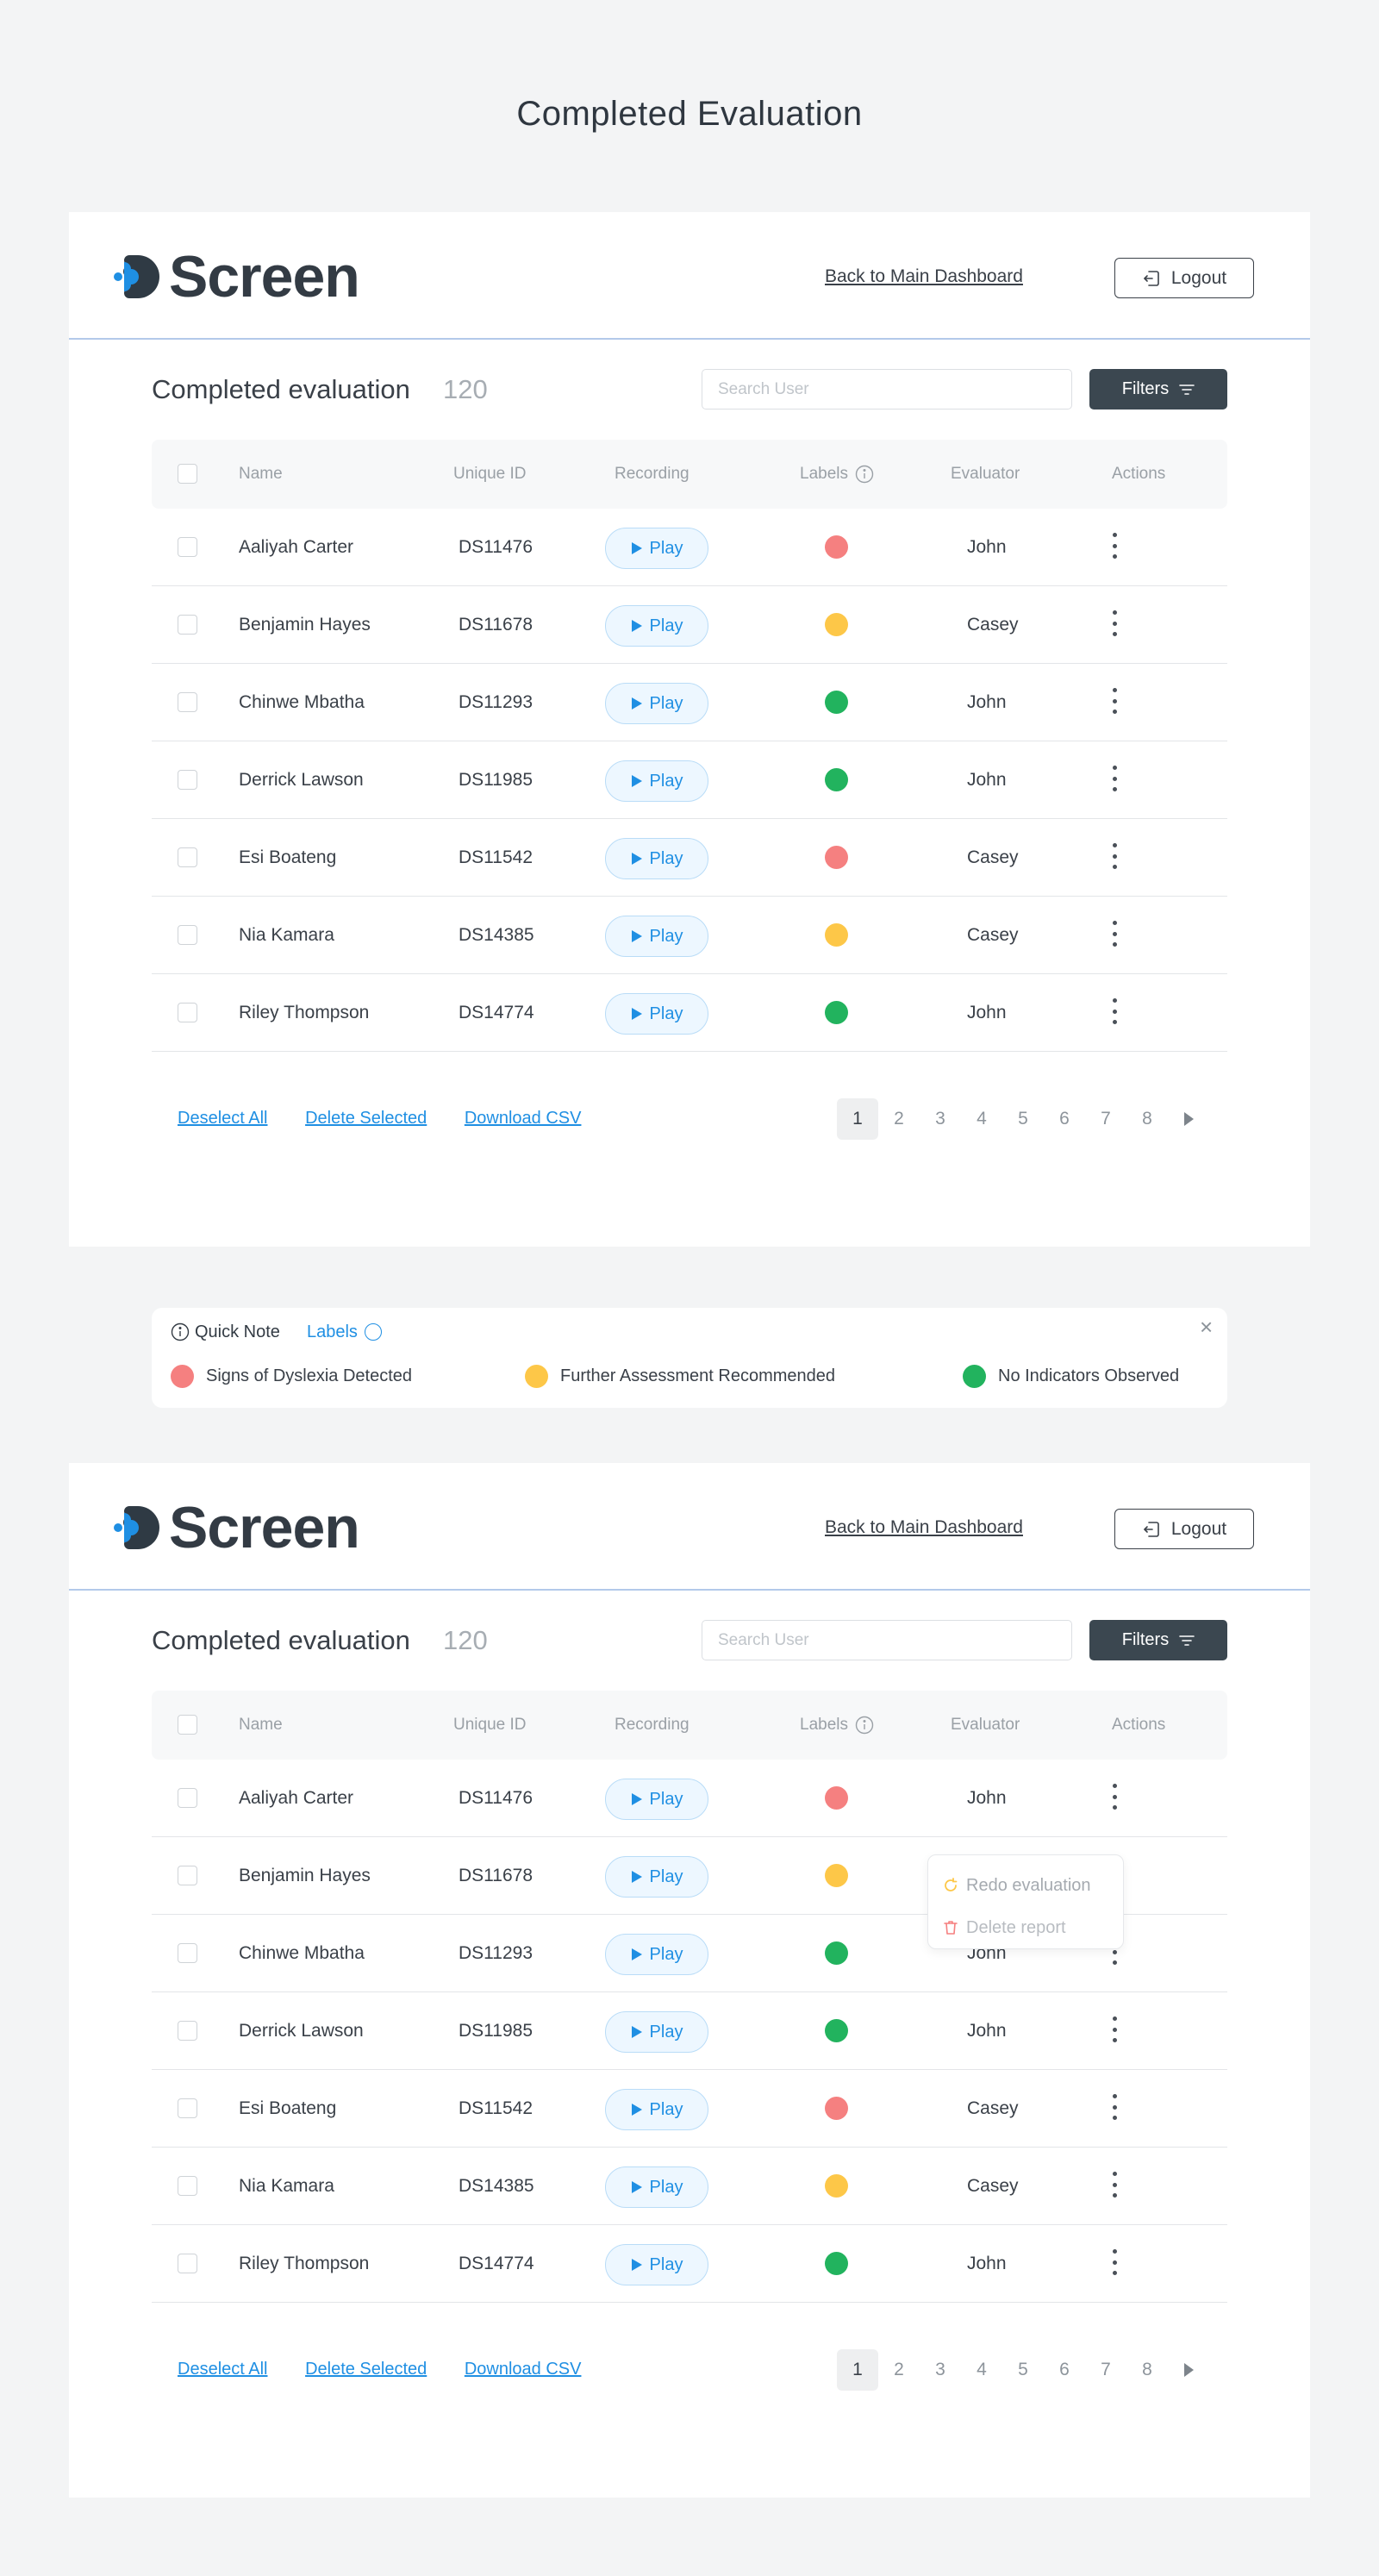 The image size is (1379, 2576). I want to click on close-icon: ×, so click(1207, 1327).